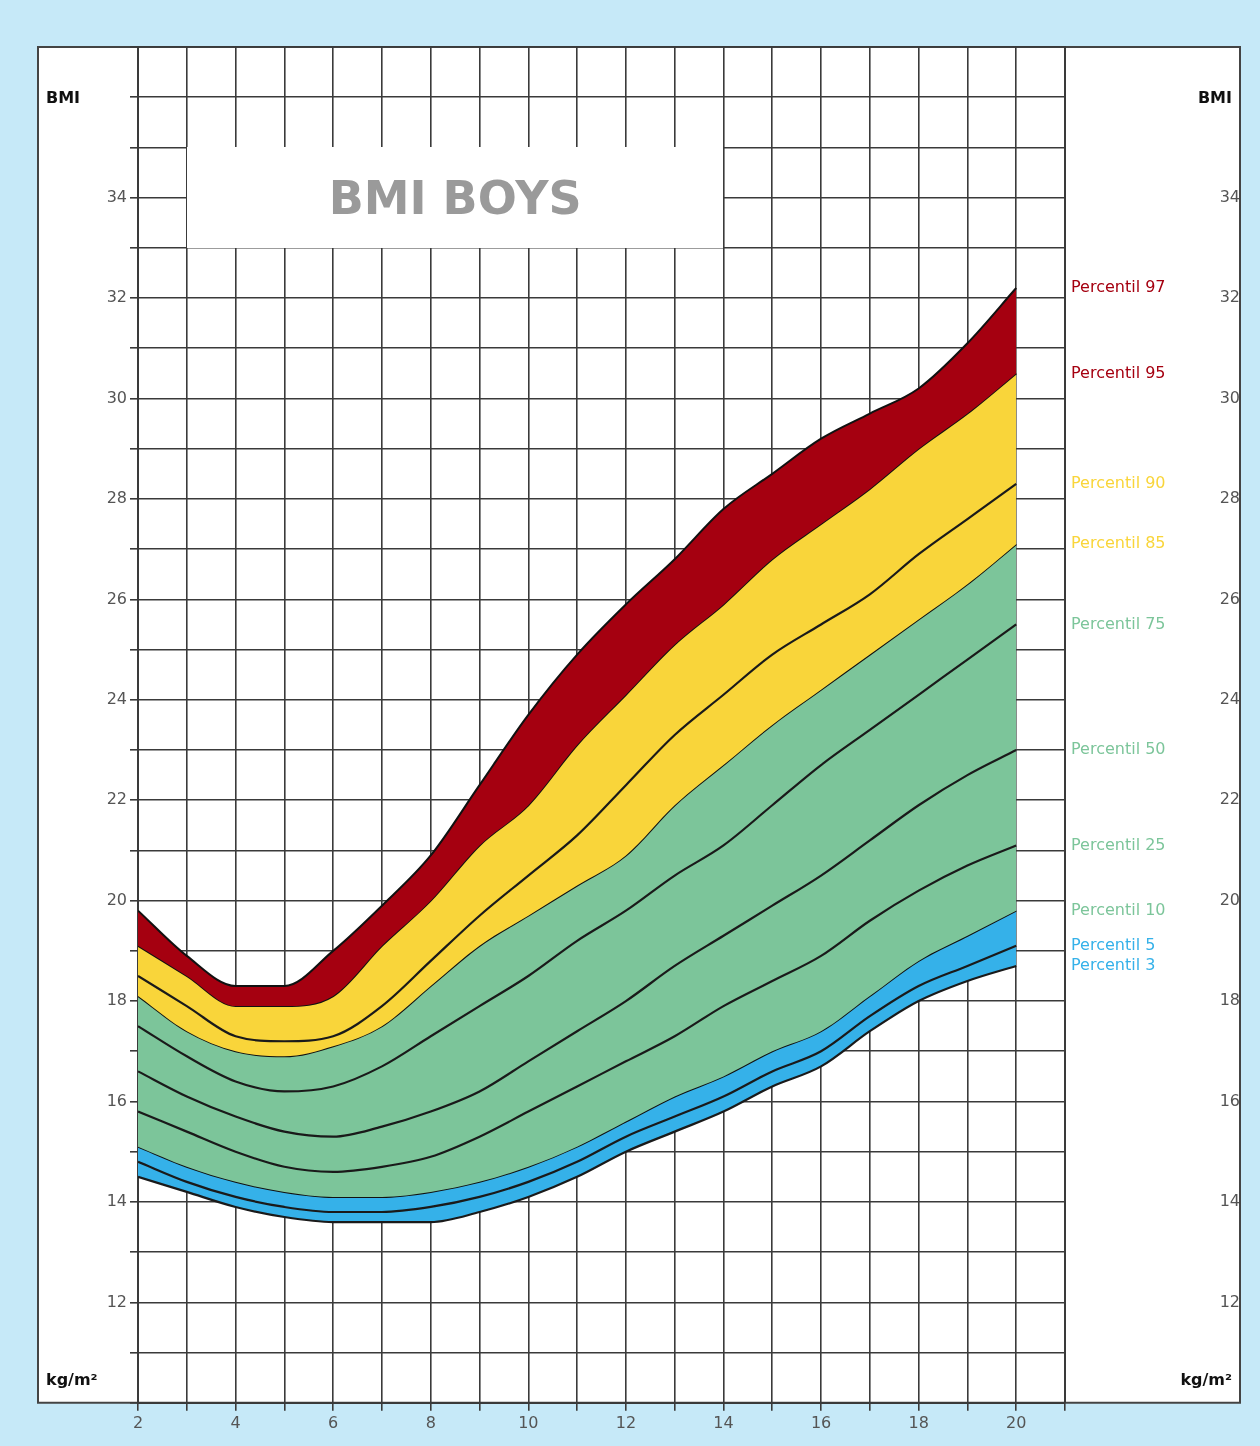  Describe the element at coordinates (1113, 965) in the screenshot. I see `text: Percentil 3` at that location.